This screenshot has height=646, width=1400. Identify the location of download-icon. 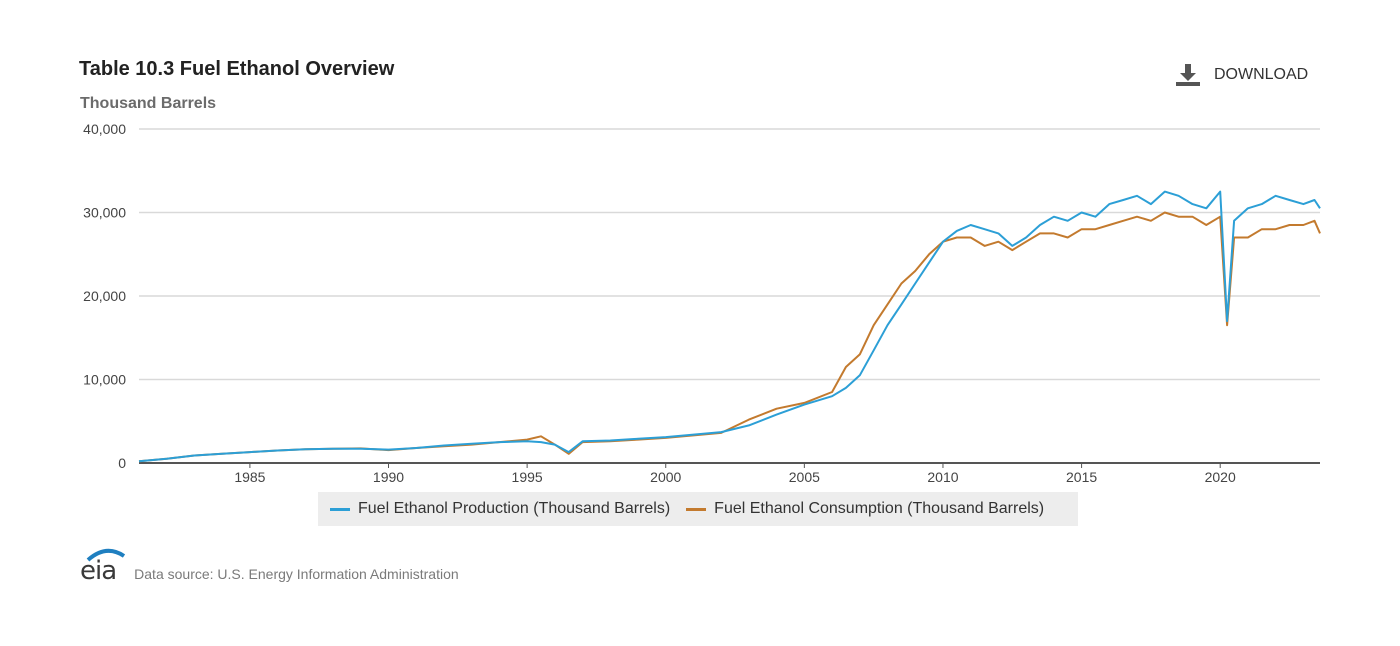
(1188, 75).